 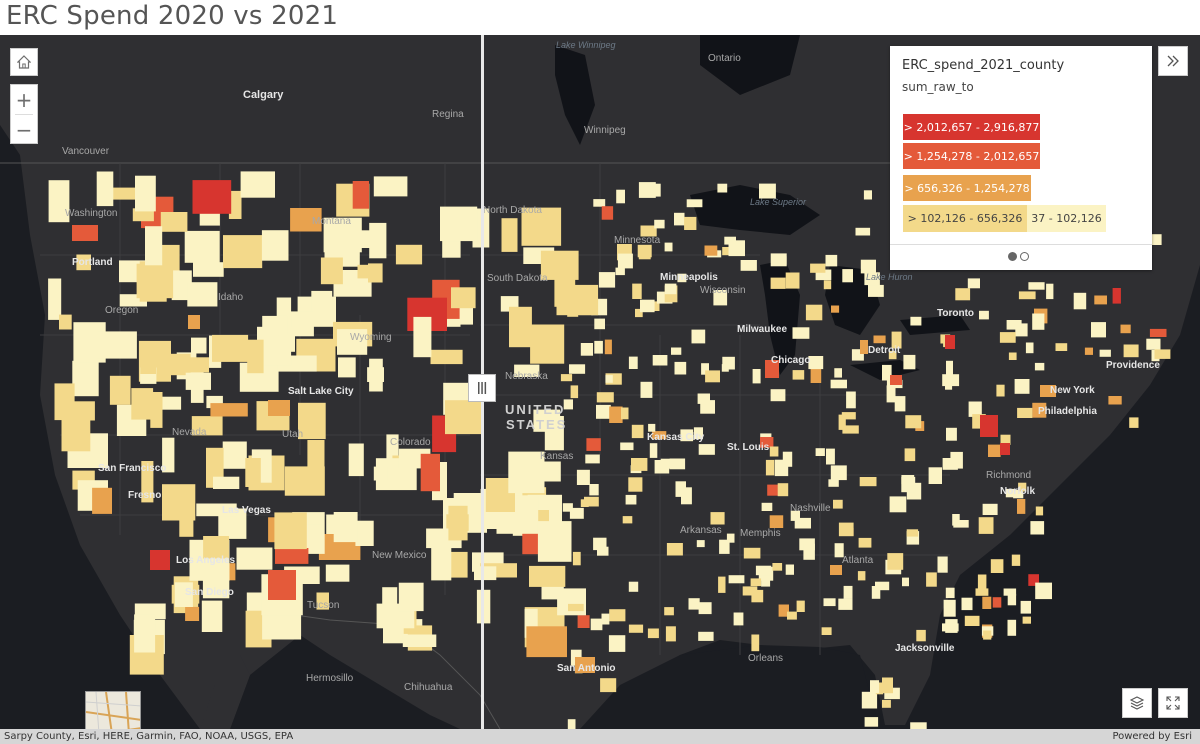 What do you see at coordinates (24, 129) in the screenshot?
I see `zoom-out-button: −` at bounding box center [24, 129].